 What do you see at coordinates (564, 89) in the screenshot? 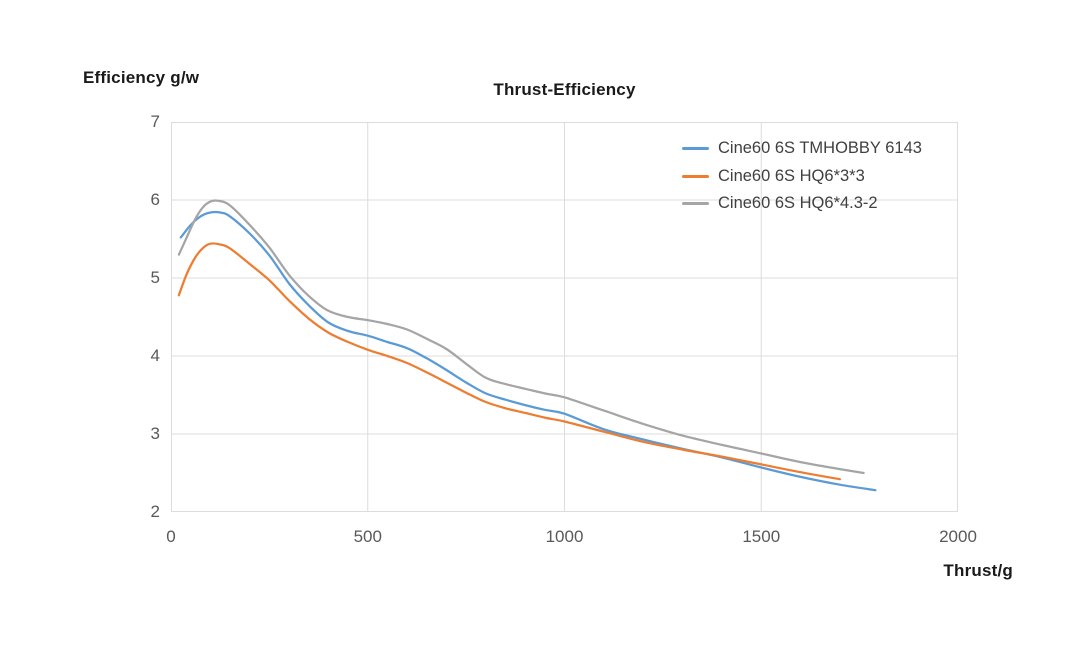
I see `chart-title: Thrust-Efficiency` at bounding box center [564, 89].